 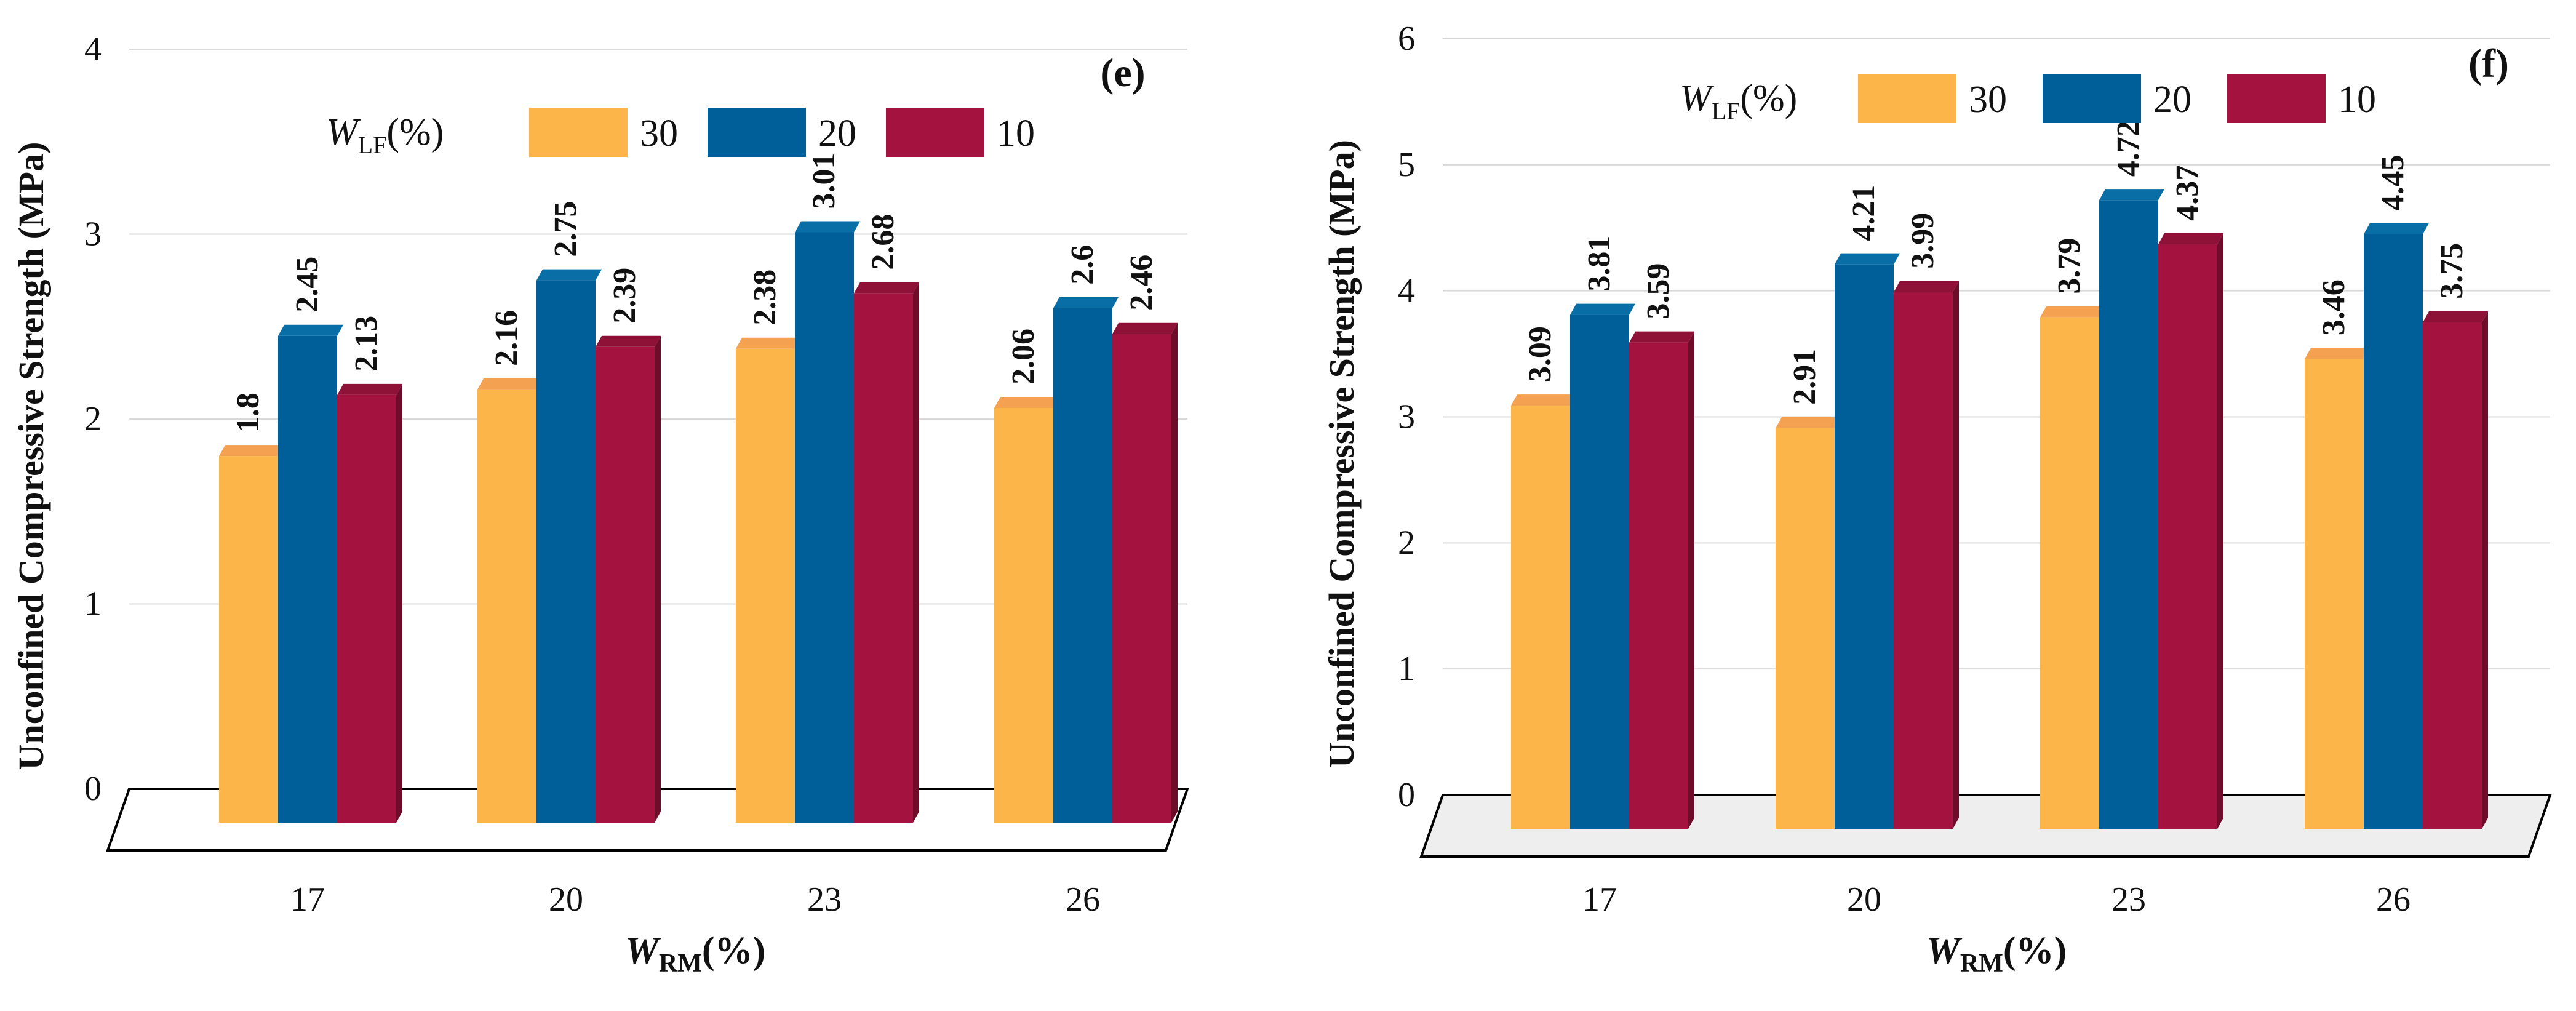 I want to click on bar-value-label: 3.99, so click(x=1922, y=241).